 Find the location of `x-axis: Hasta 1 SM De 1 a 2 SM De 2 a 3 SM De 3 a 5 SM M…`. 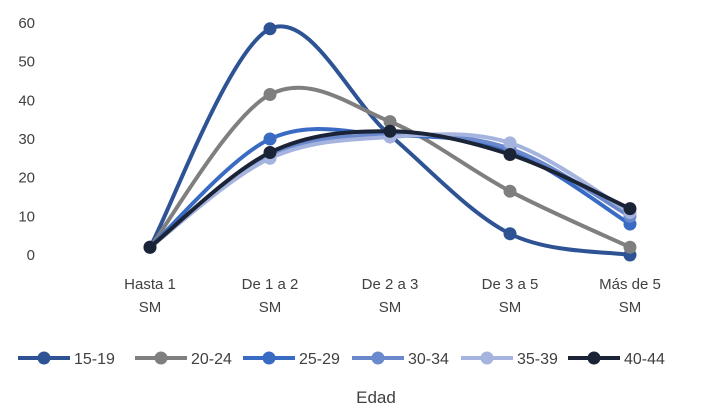

x-axis: Hasta 1 SM De 1 a 2 SM De 2 a 3 SM De 3 a 5 SM M… is located at coordinates (392, 296).